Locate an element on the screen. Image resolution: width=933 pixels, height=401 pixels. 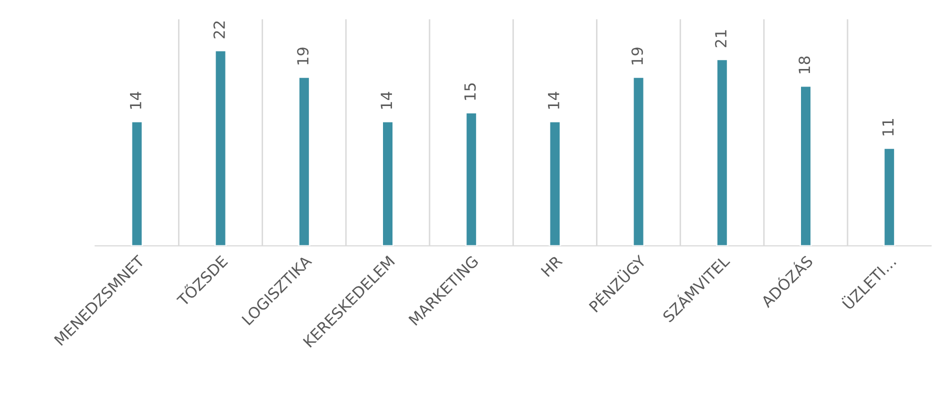
data-label: 18 is located at coordinates (804, 65).